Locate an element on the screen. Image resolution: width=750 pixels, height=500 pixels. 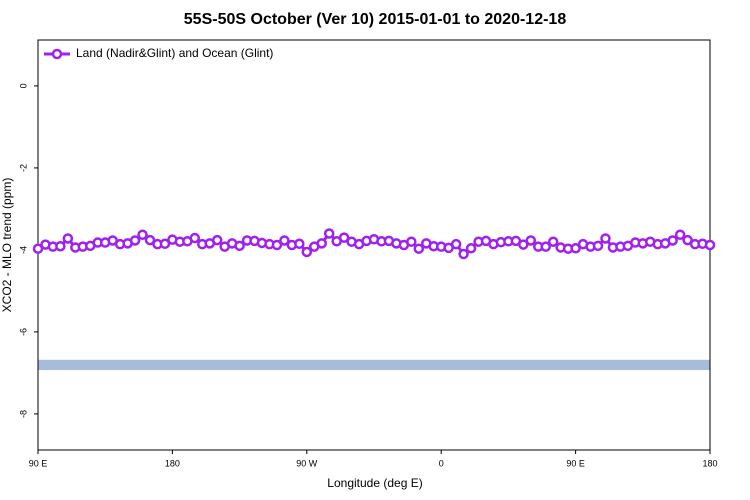
x-tick-label: 0 is located at coordinates (441, 463).